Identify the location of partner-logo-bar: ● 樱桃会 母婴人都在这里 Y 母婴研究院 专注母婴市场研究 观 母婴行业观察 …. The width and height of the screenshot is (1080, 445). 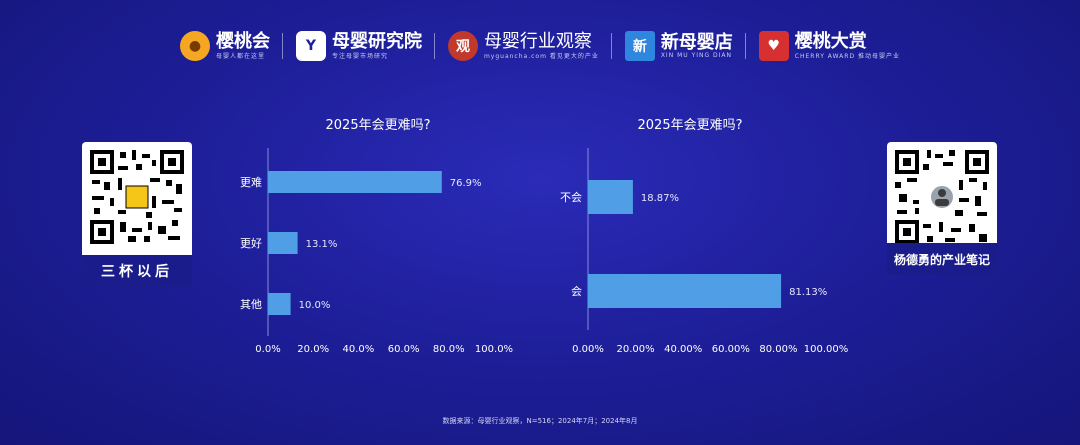
(540, 46).